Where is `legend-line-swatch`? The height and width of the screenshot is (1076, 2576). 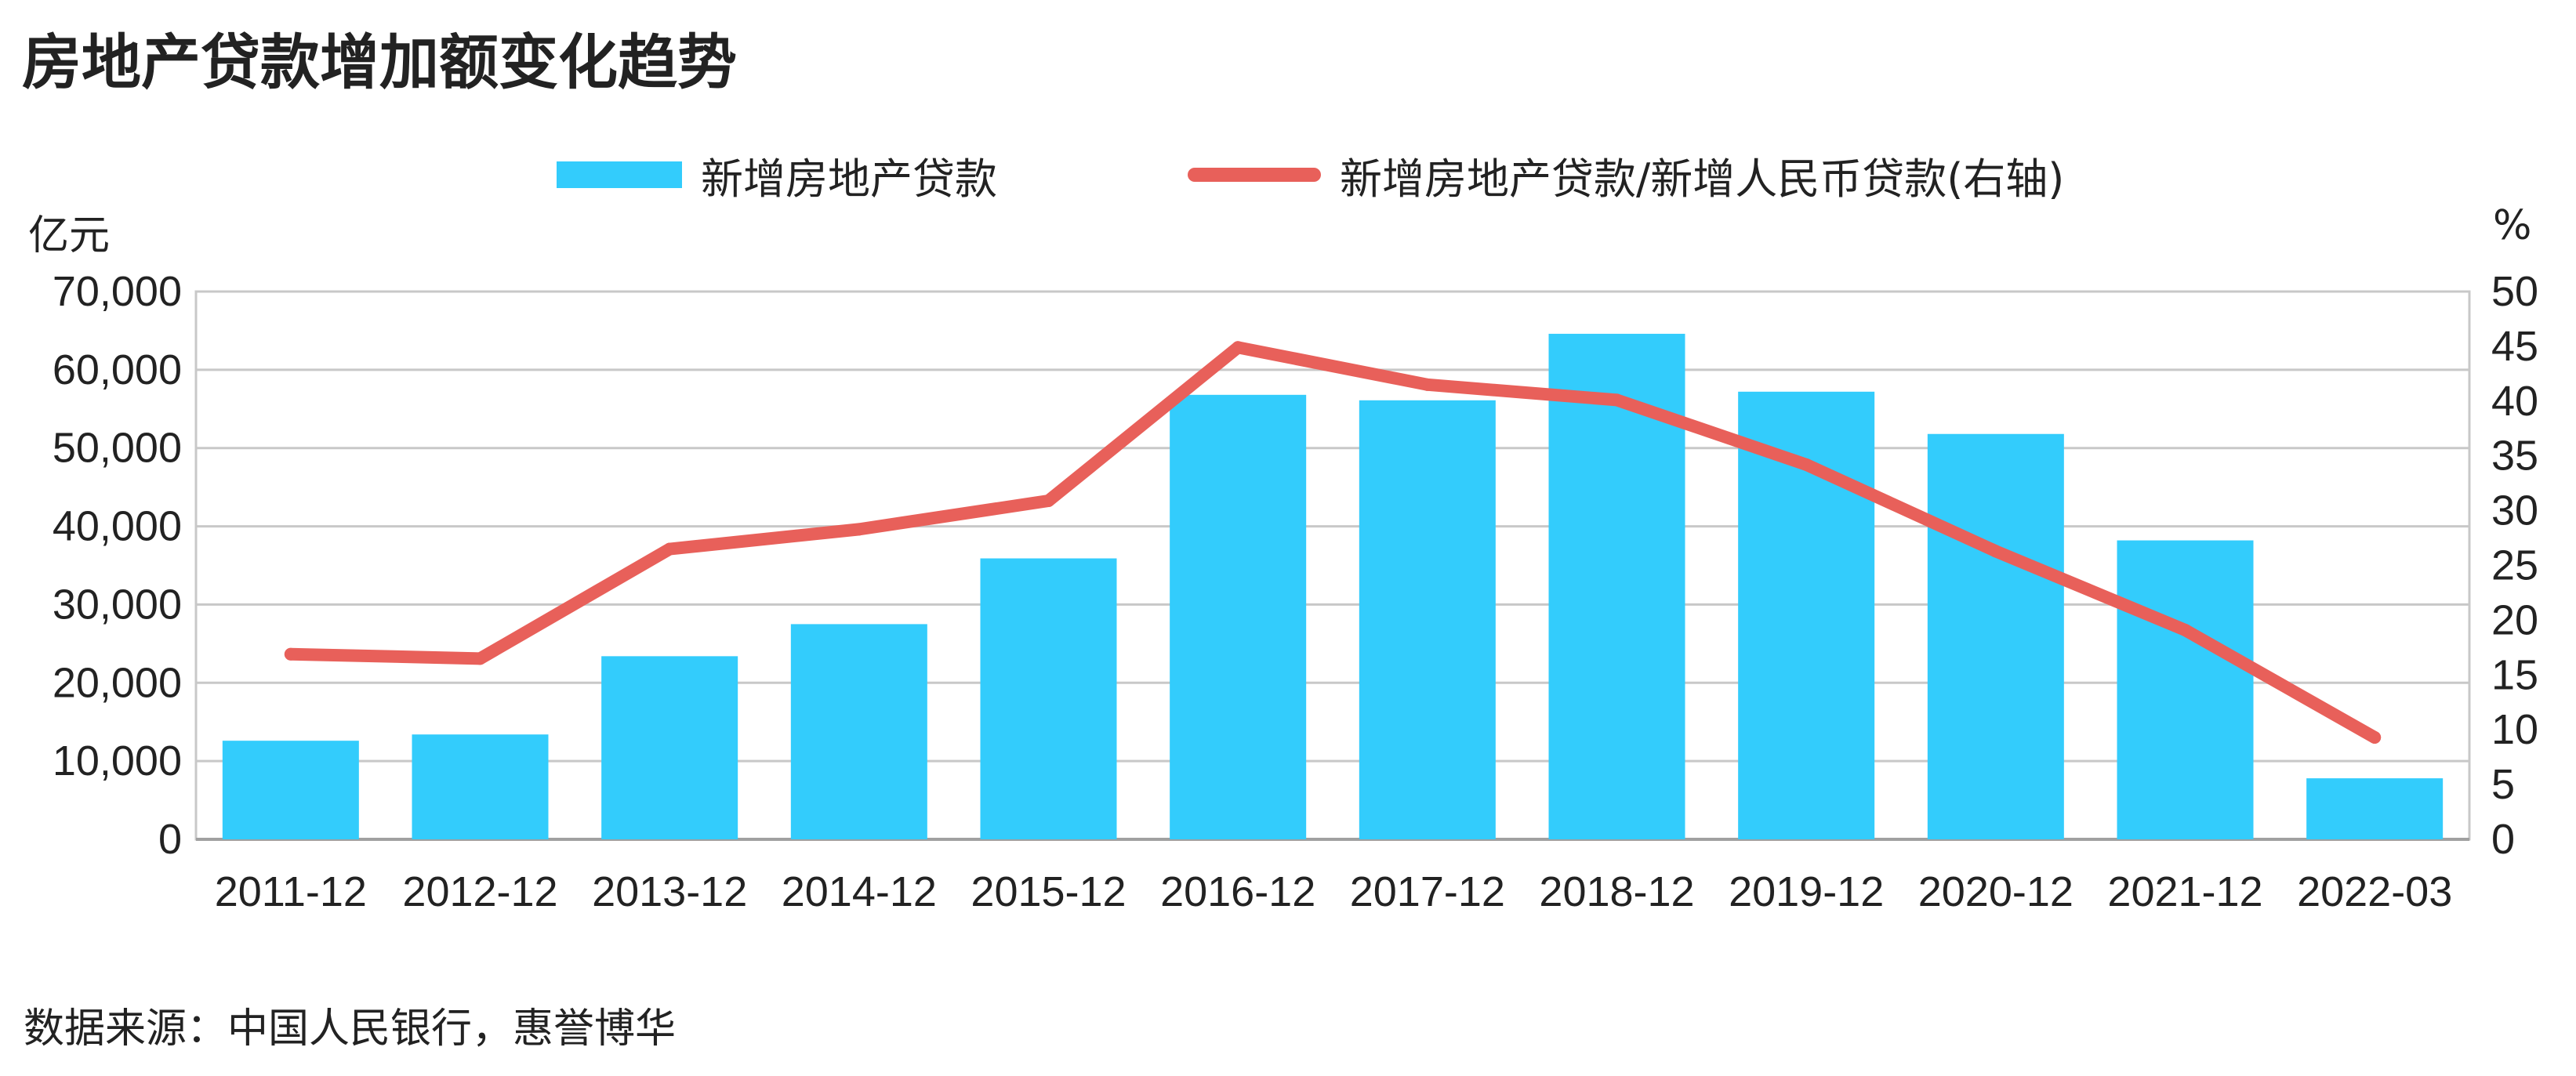 legend-line-swatch is located at coordinates (1255, 175).